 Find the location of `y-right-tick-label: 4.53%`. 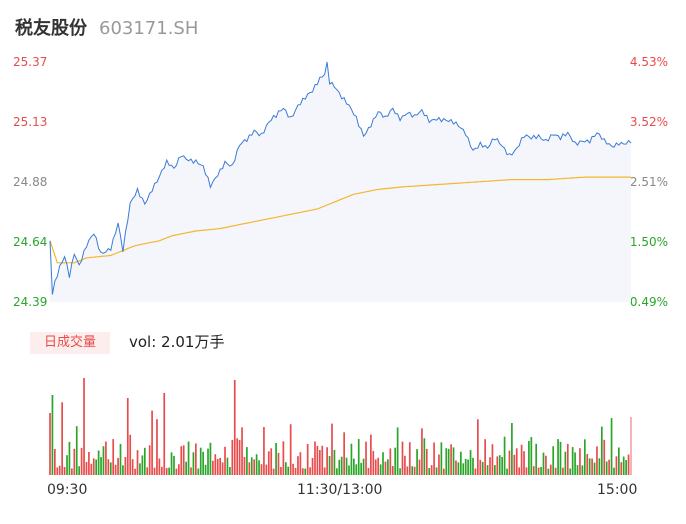

y-right-tick-label: 4.53% is located at coordinates (648, 62).